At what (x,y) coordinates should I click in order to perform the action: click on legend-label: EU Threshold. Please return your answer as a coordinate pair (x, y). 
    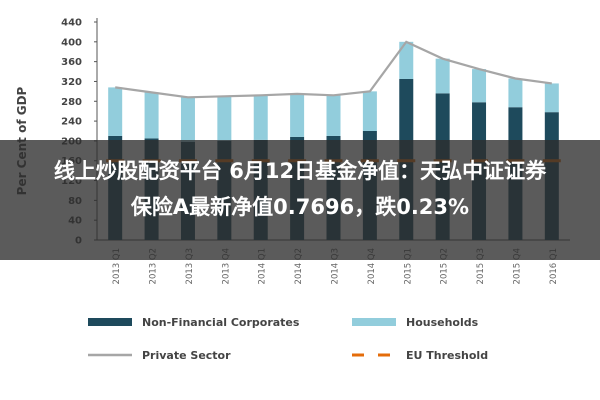
    Looking at the image, I should click on (447, 355).